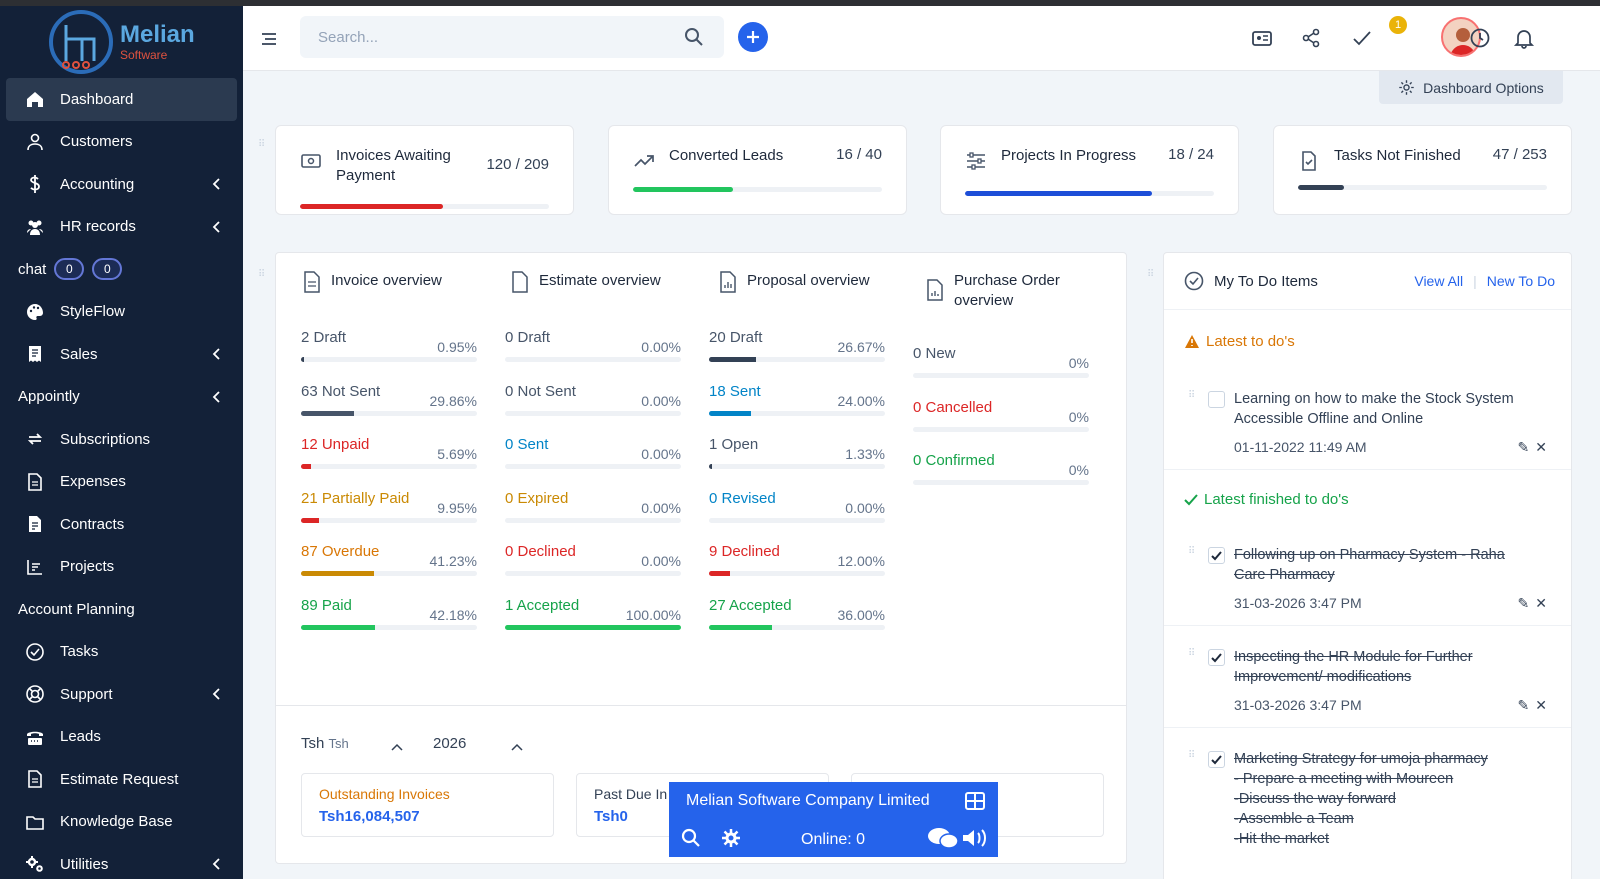 The image size is (1600, 879). What do you see at coordinates (586, 282) in the screenshot?
I see `estimate-overview-header: Estimate overview` at bounding box center [586, 282].